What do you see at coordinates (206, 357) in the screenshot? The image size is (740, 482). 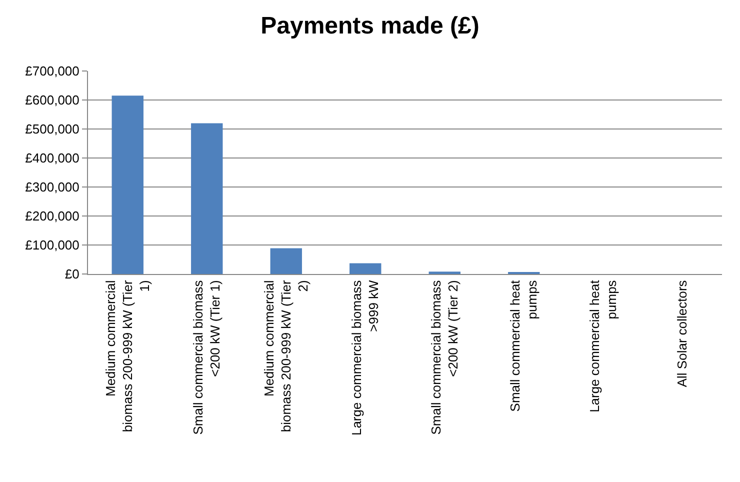 I see `x-tick-label: Small commercial biomass <200 kW (Tier 1)` at bounding box center [206, 357].